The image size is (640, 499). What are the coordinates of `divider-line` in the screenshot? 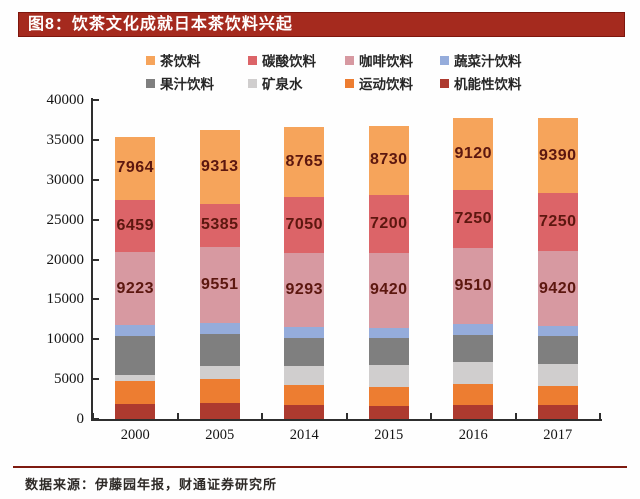 It's located at (320, 467).